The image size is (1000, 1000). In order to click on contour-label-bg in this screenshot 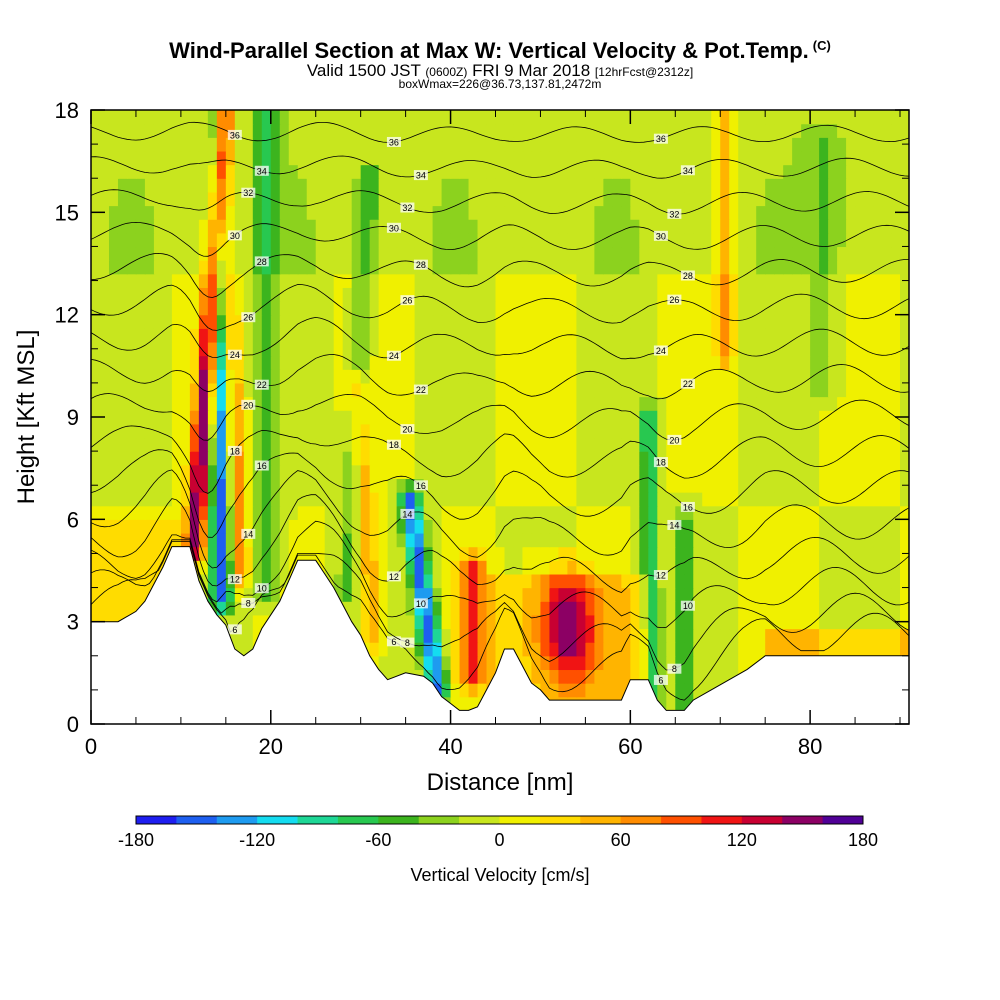, I will do `click(420, 389)`.